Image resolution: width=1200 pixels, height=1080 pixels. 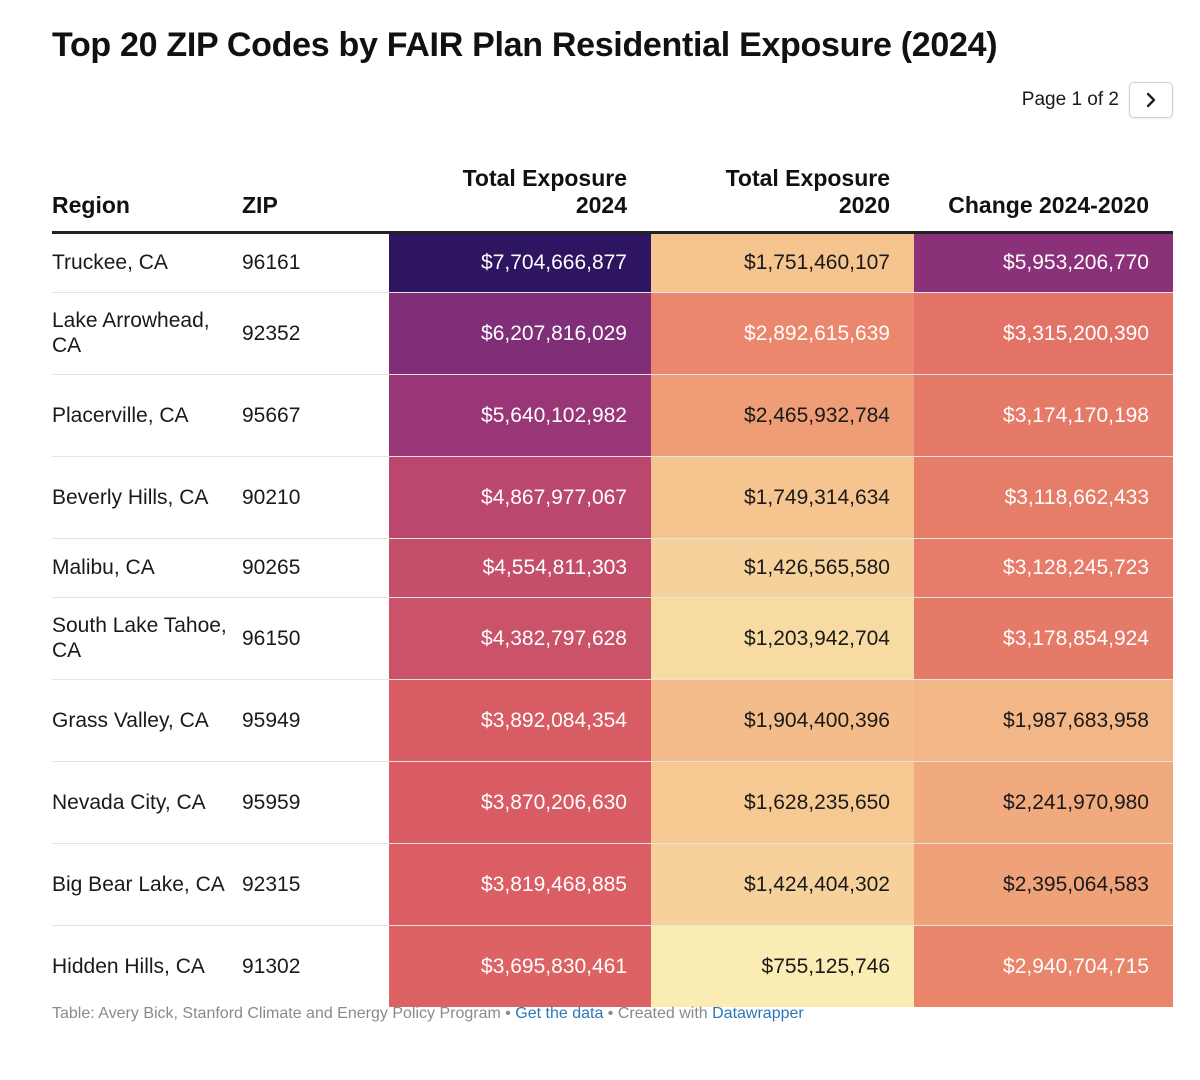 What do you see at coordinates (1043, 802) in the screenshot?
I see `change-cell: $2,241,970,980` at bounding box center [1043, 802].